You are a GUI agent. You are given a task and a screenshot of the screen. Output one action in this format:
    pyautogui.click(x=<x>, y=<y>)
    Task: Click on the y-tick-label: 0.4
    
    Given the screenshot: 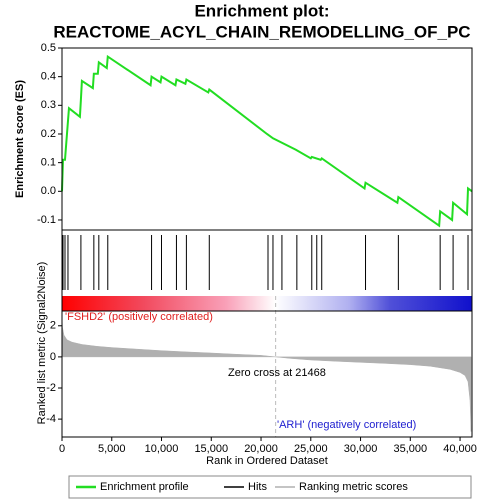 What is the action you would take?
    pyautogui.click(x=48, y=77)
    